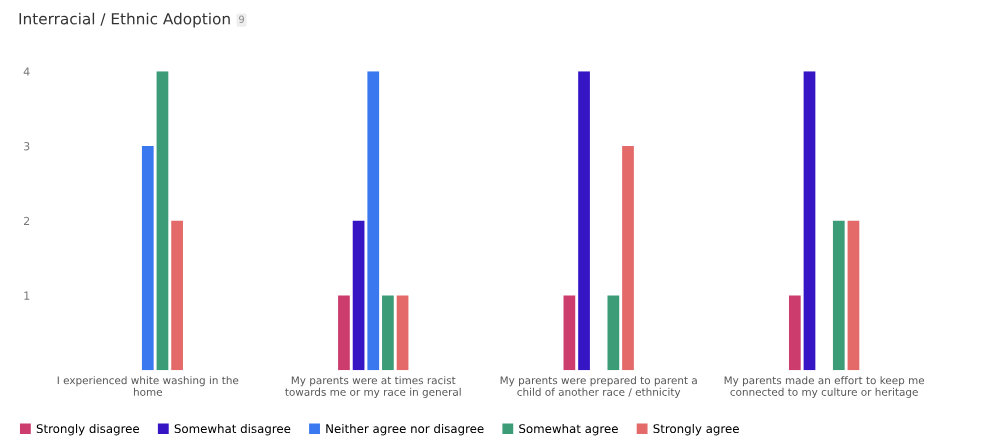  What do you see at coordinates (696, 429) in the screenshot?
I see `legend-label: Strongly agree` at bounding box center [696, 429].